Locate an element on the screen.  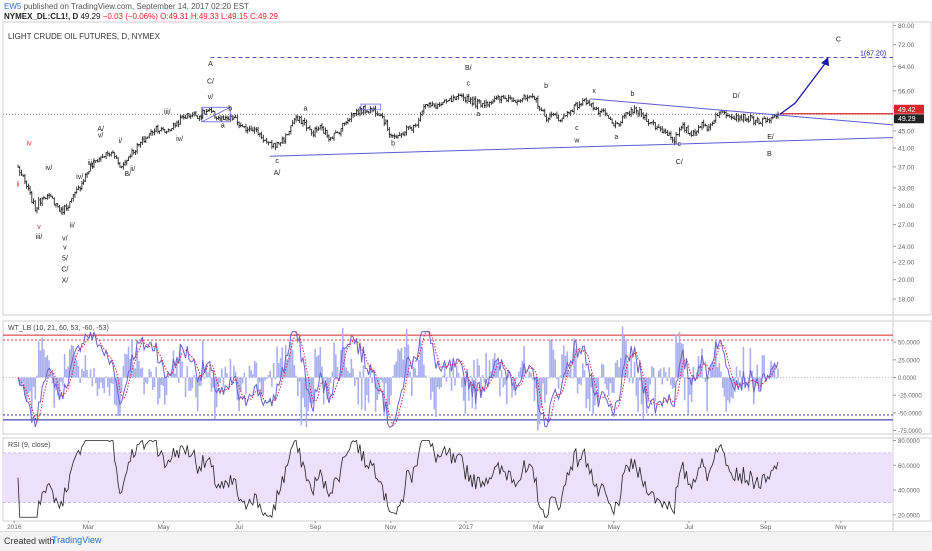
rsi-tick-label: 20.0000 is located at coordinates (909, 516).